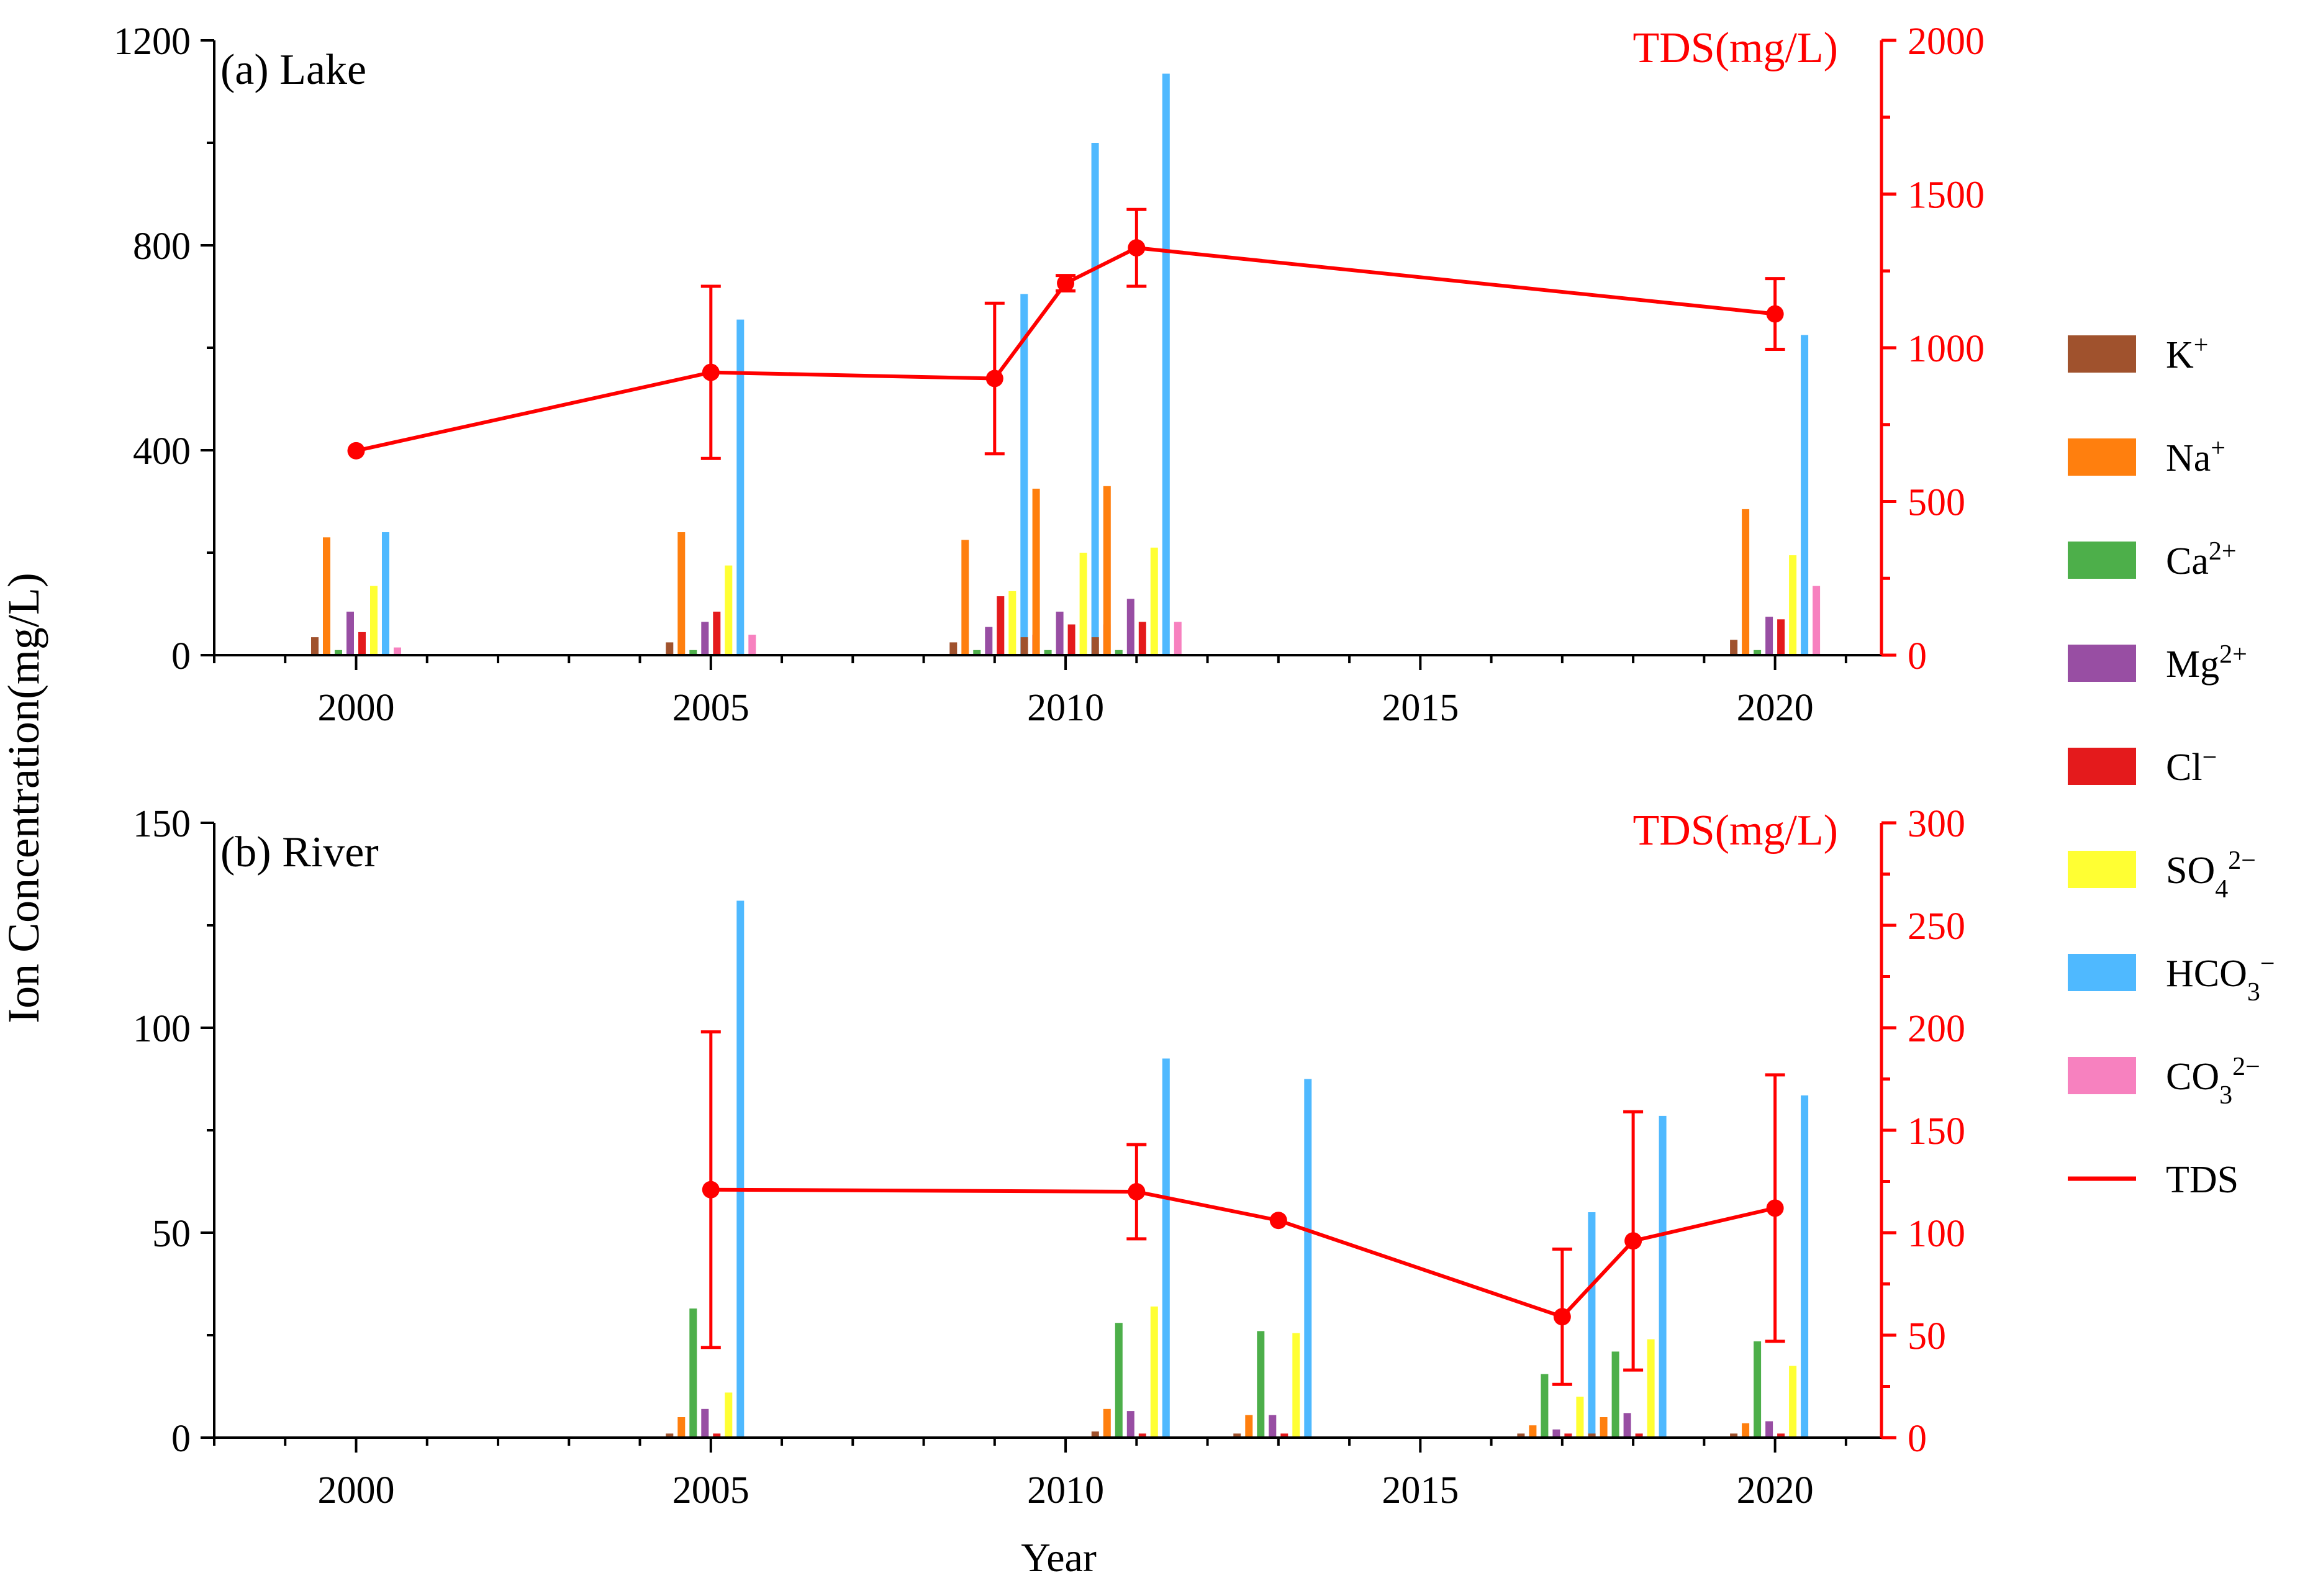 The image size is (2300, 1596). I want to click on bar-K-2018, so click(1592, 1436).